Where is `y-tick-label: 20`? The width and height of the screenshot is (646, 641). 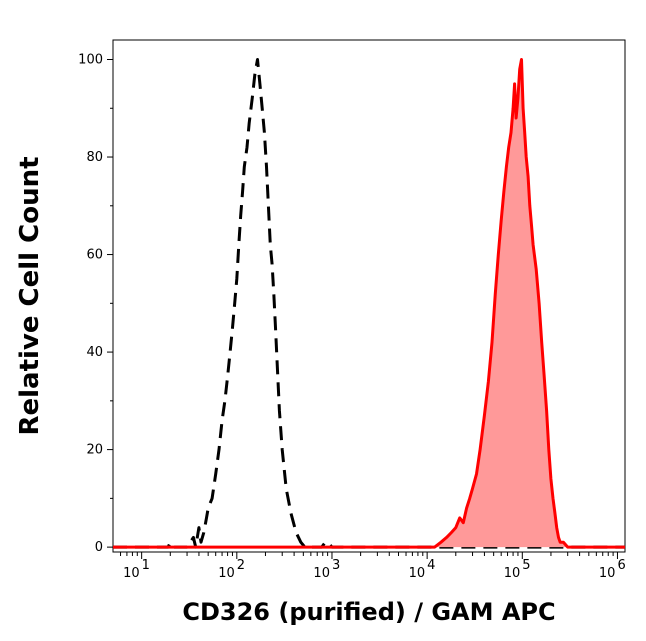
y-tick-label: 20 is located at coordinates (94, 450).